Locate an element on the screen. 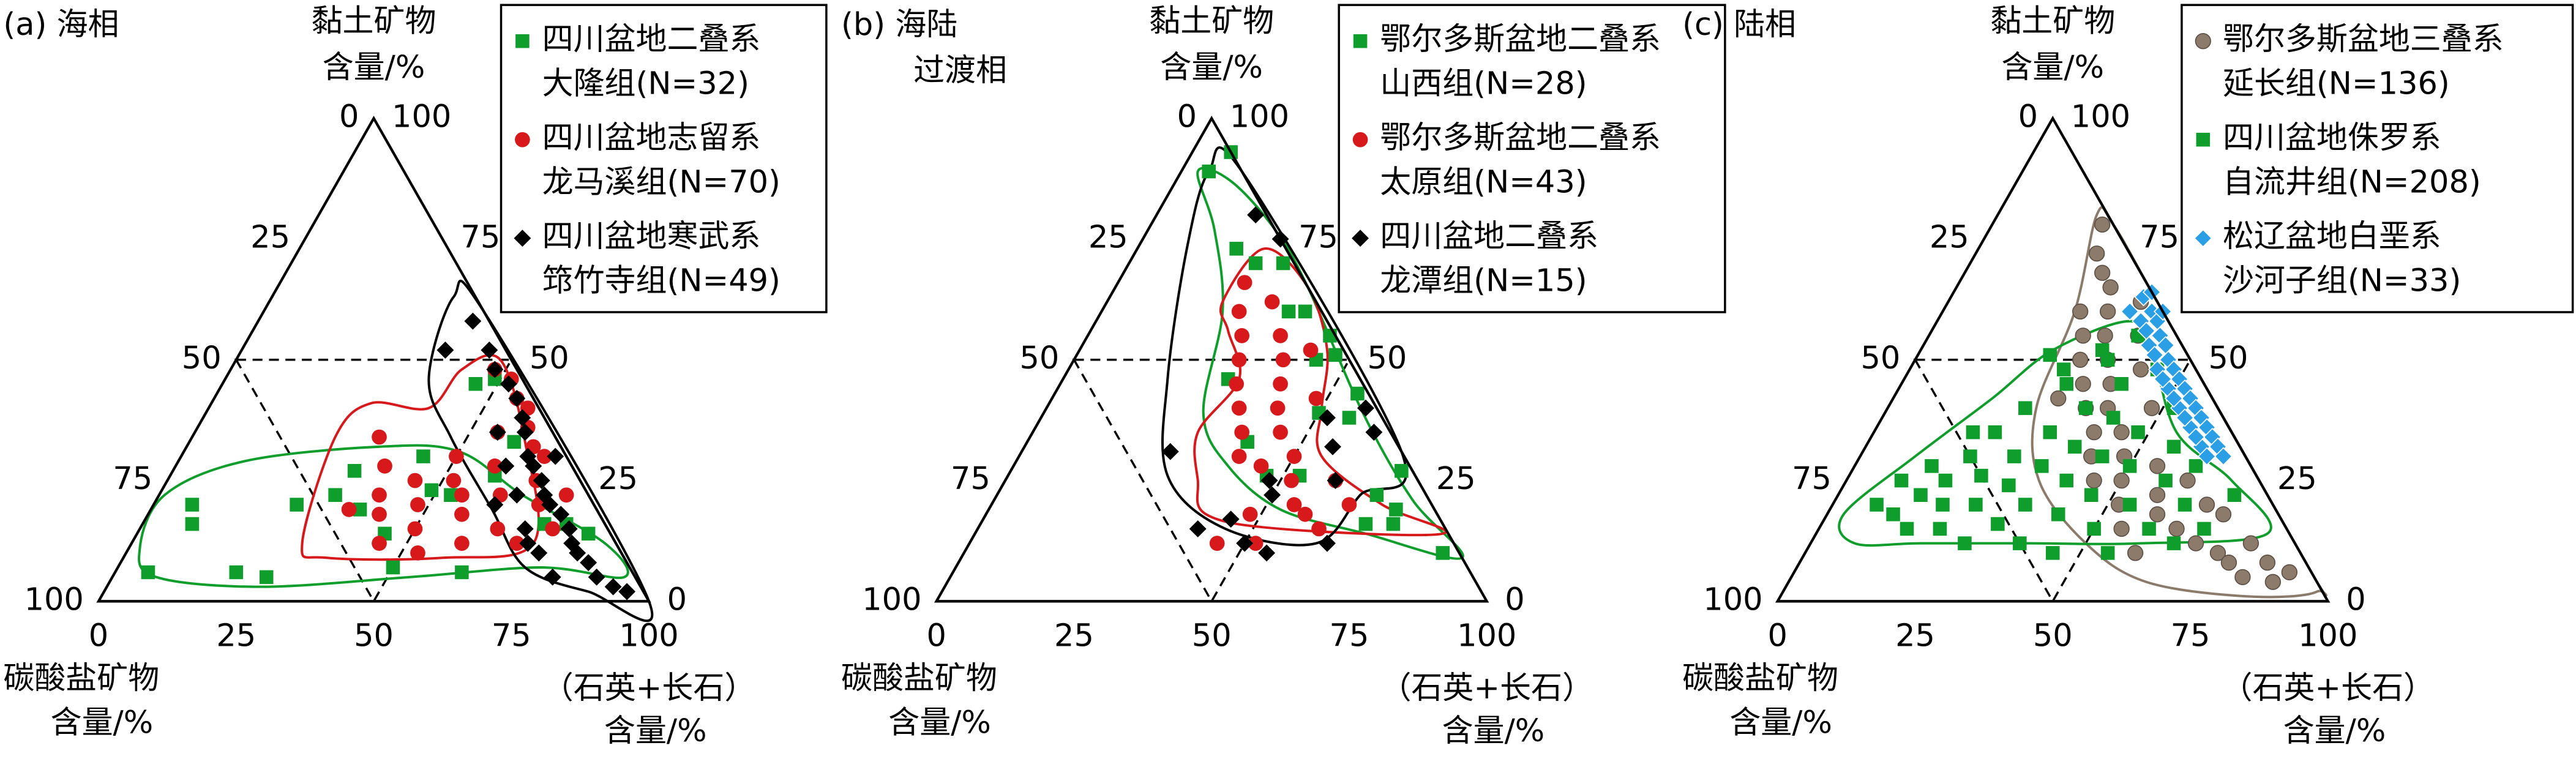 The height and width of the screenshot is (759, 2576). panel-label: (a) 海相 is located at coordinates (61, 25).